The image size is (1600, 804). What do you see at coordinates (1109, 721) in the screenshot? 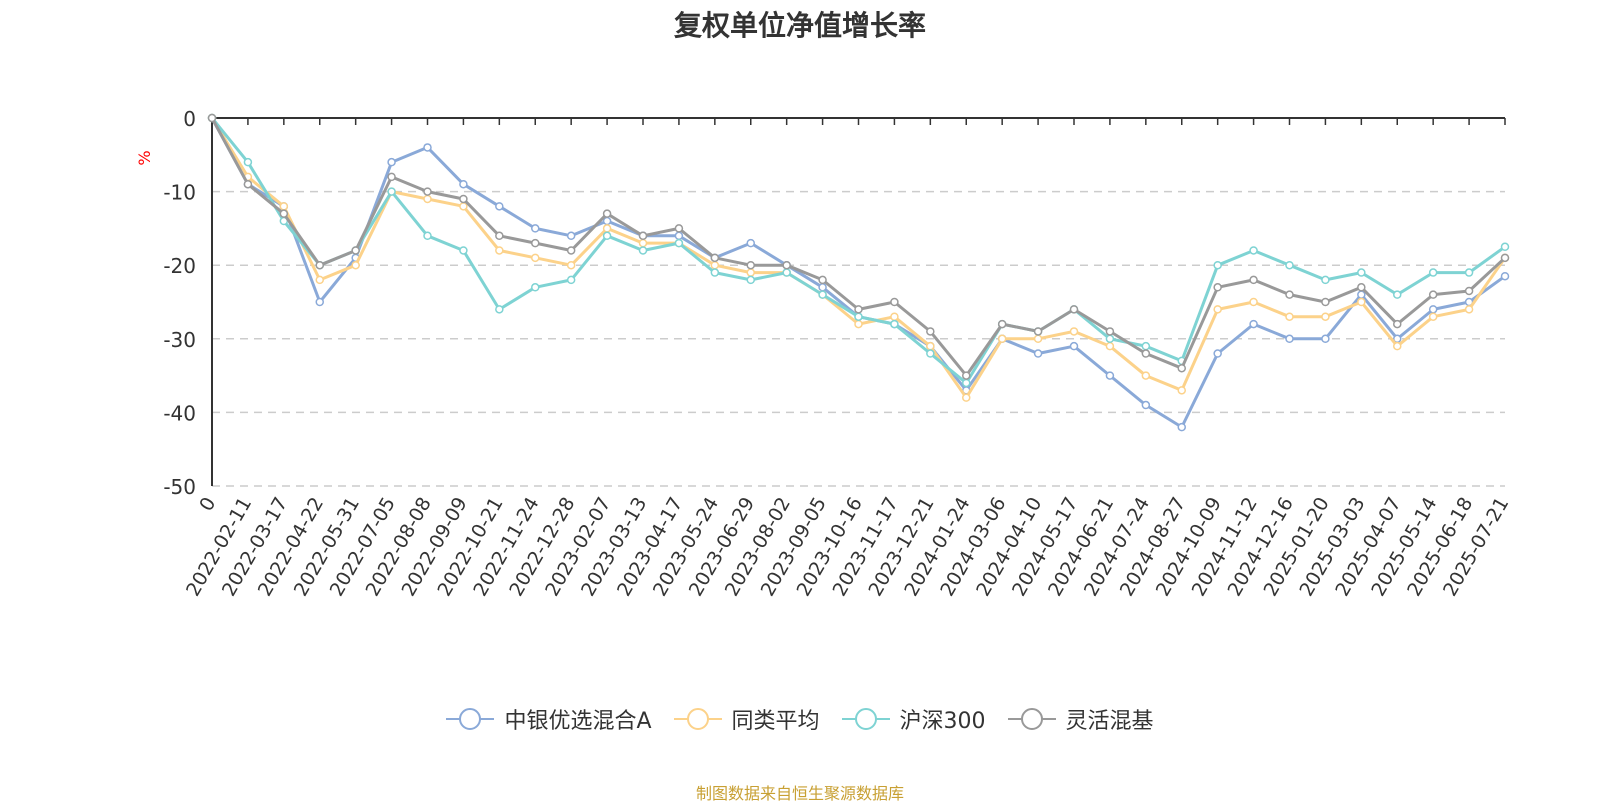
I see `legend-label: 灵活混基` at bounding box center [1109, 721].